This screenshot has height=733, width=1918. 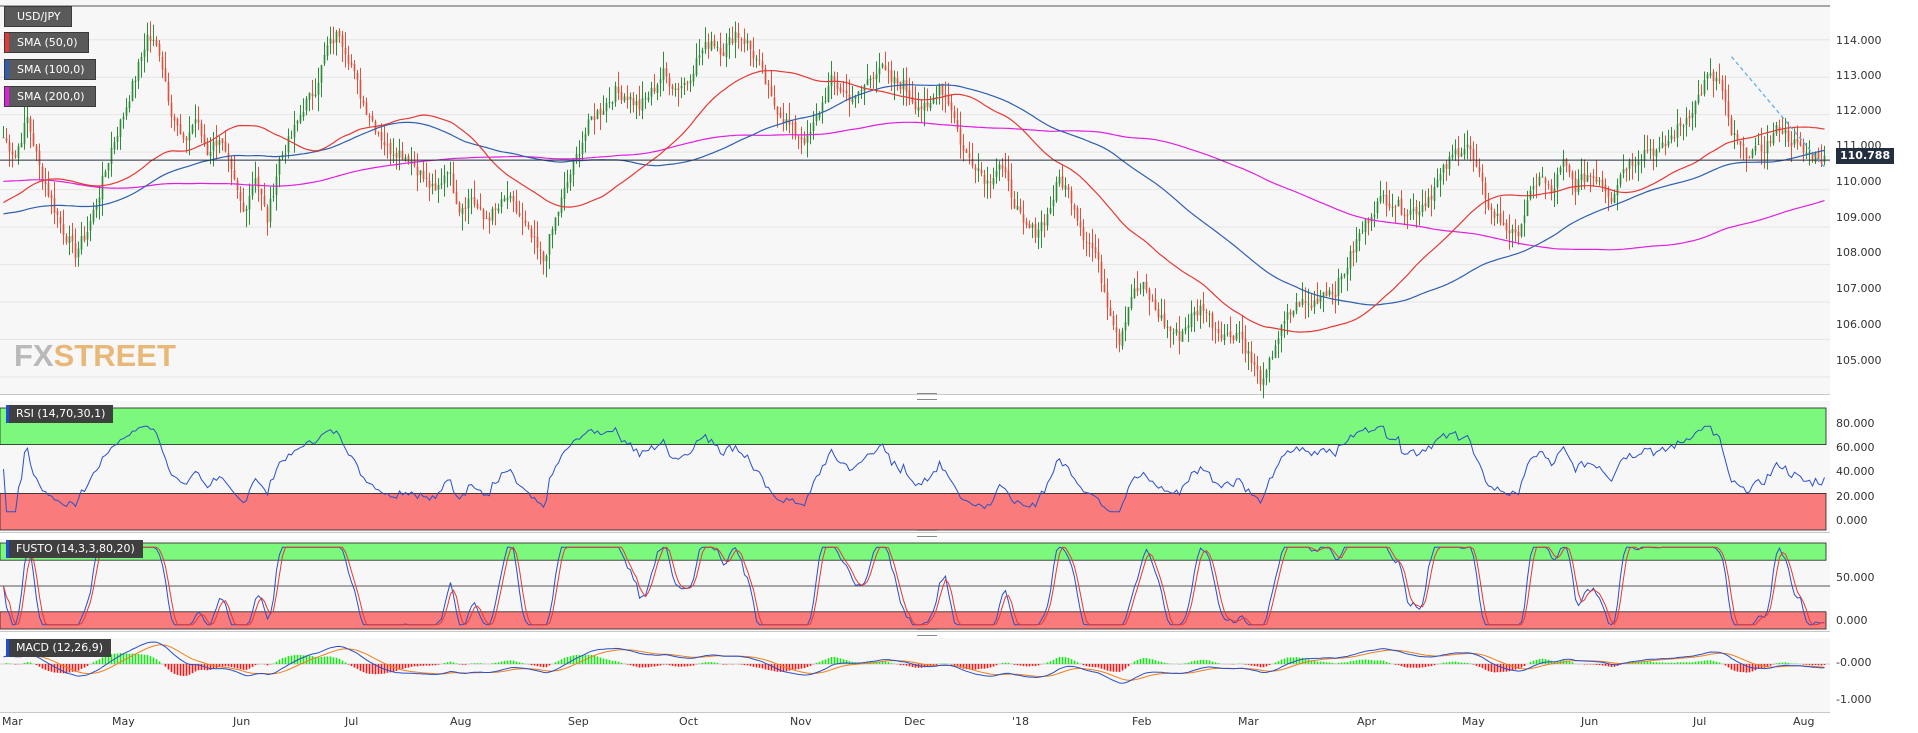 I want to click on stochastic-pane-resize-handle, so click(x=927, y=533).